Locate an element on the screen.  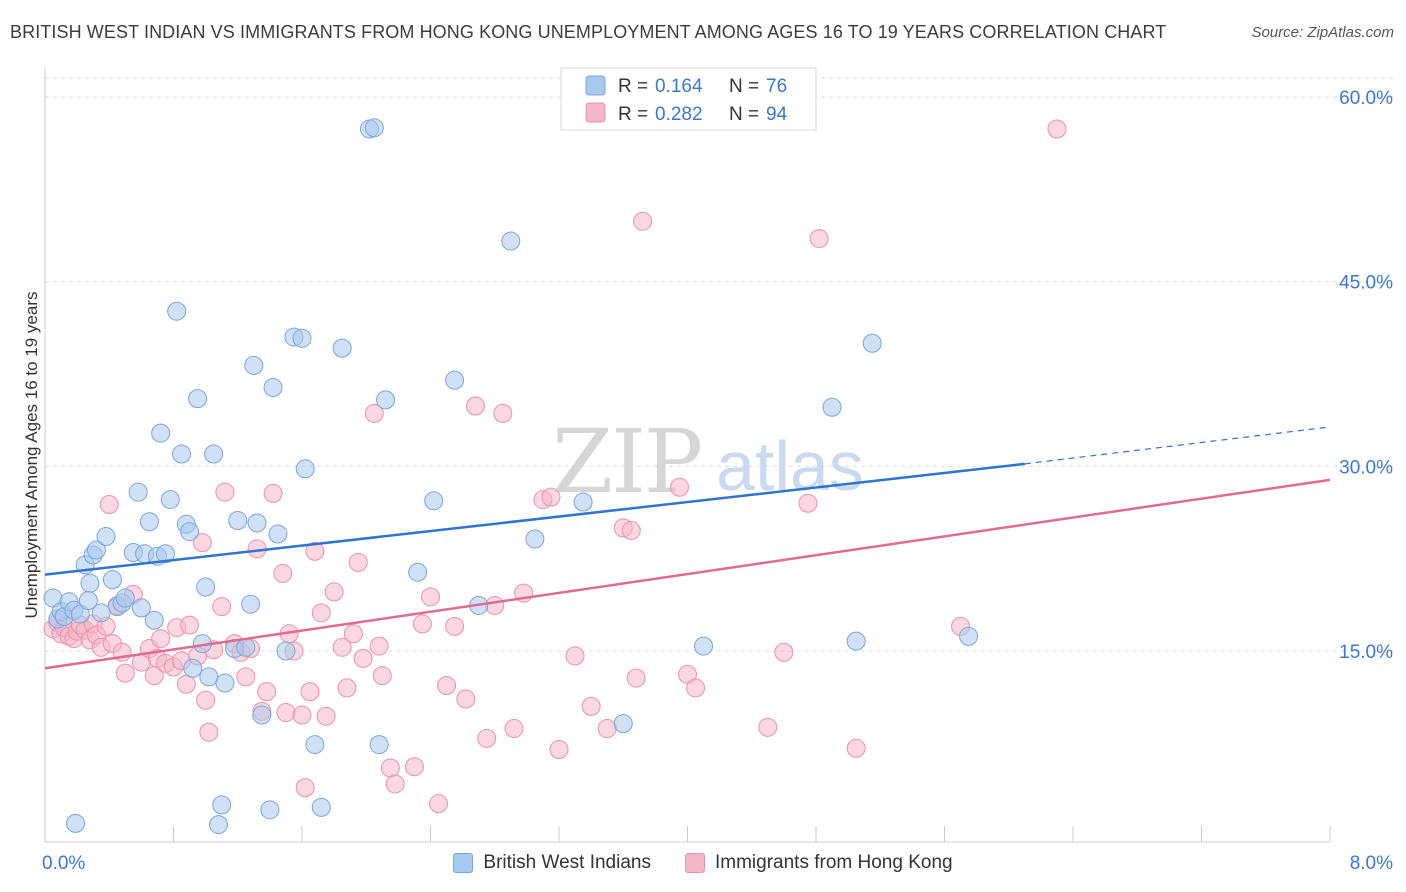
legend-n-label-blue: N = is located at coordinates (744, 86).